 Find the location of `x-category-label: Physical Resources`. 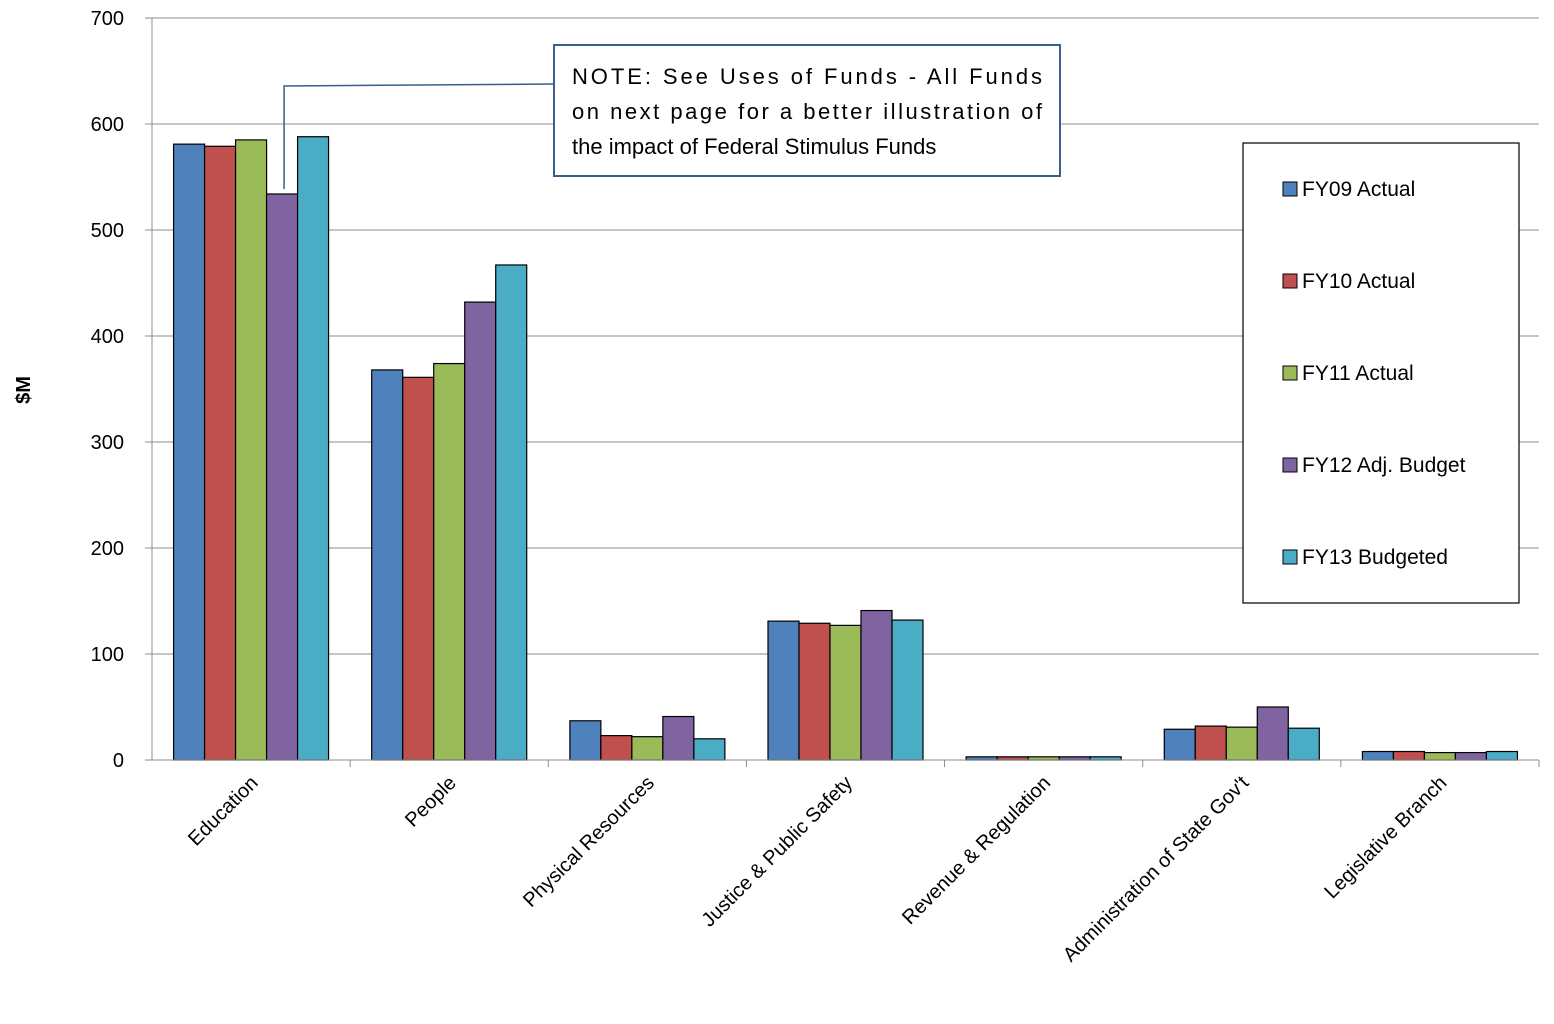

x-category-label: Physical Resources is located at coordinates (589, 842).